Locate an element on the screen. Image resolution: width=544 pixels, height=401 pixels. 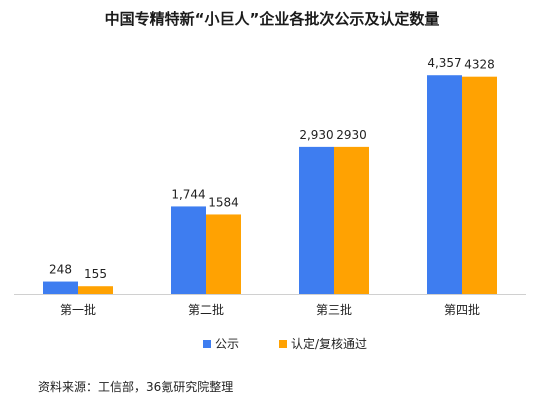
data-label: 2,930 is located at coordinates (316, 135).